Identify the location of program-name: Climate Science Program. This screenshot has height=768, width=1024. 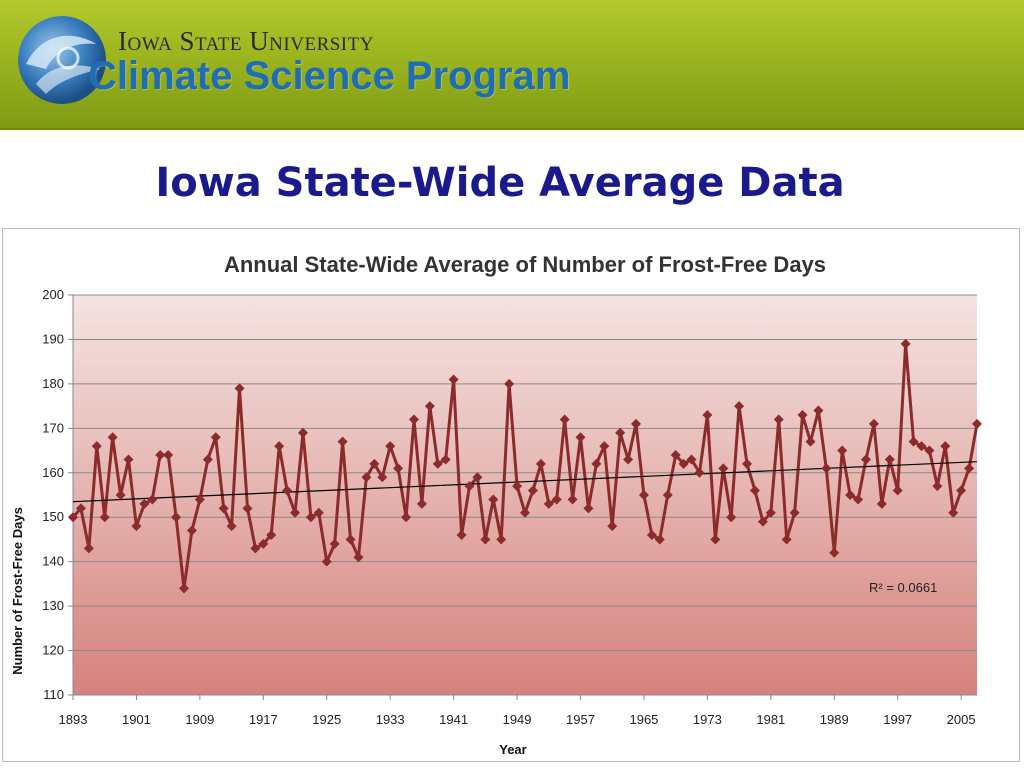
(329, 76).